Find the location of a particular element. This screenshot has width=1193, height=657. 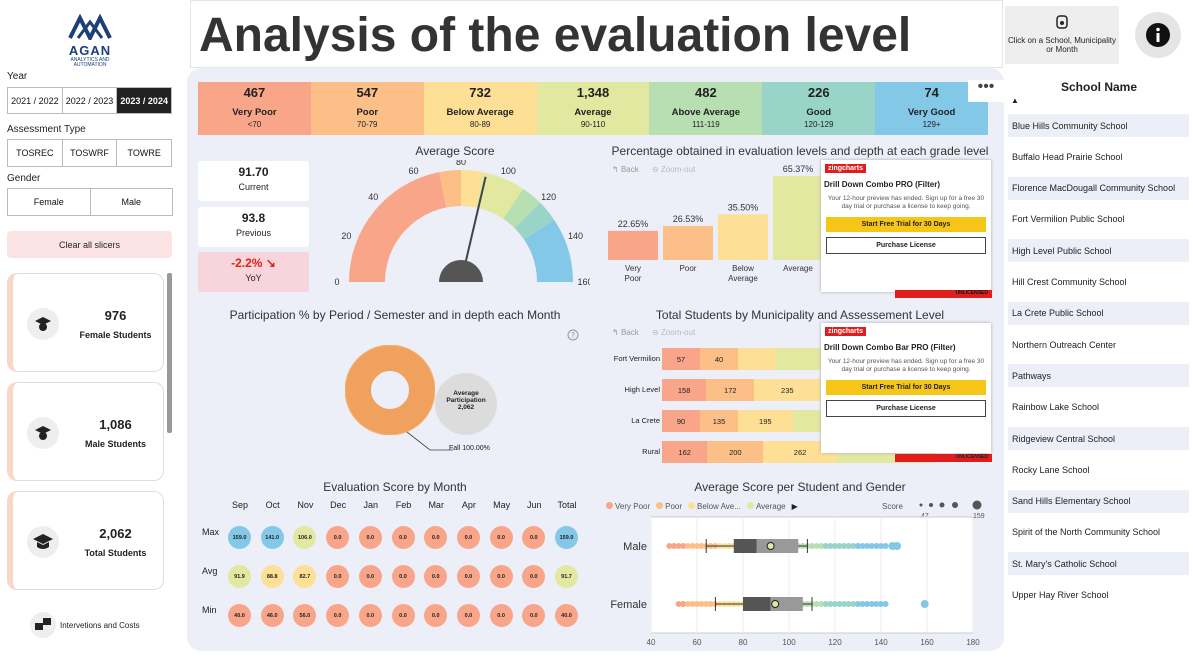

municipality-segment: 235 is located at coordinates (787, 390).